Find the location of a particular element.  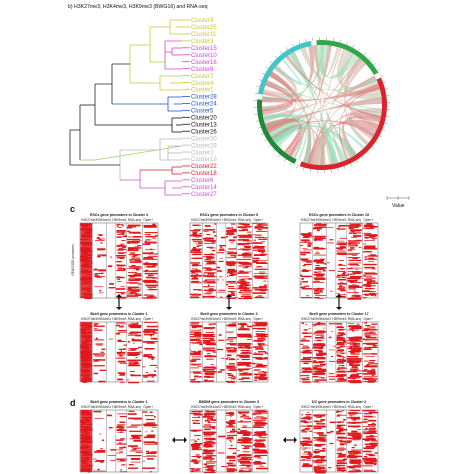

heatmap-dense-column is located at coordinates (86, 260).